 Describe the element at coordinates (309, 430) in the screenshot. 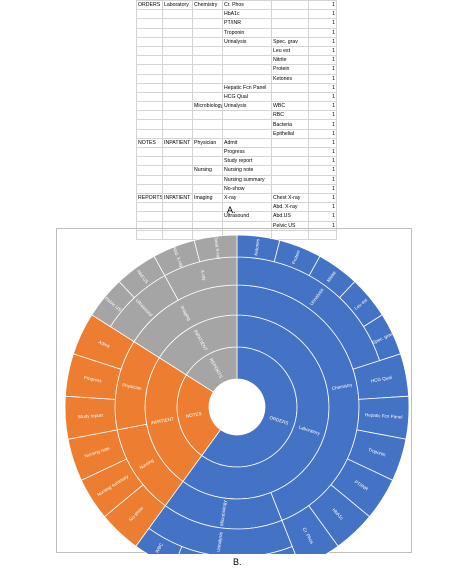

I see `sunburst-label-laboratory: Laboratory` at that location.